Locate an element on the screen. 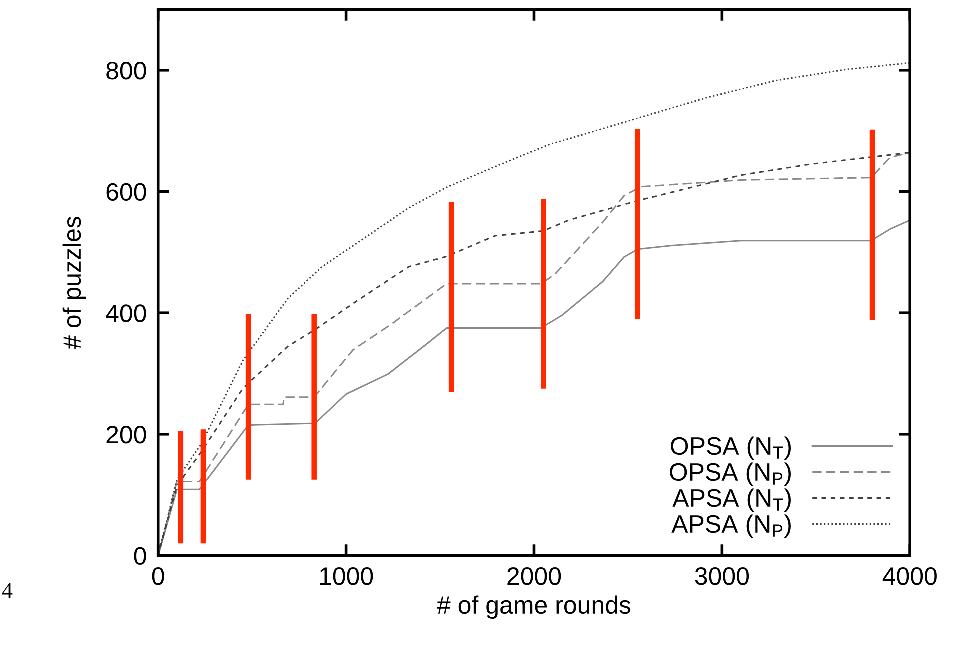 The image size is (954, 650). x-axis-title: # of game rounds is located at coordinates (534, 608).